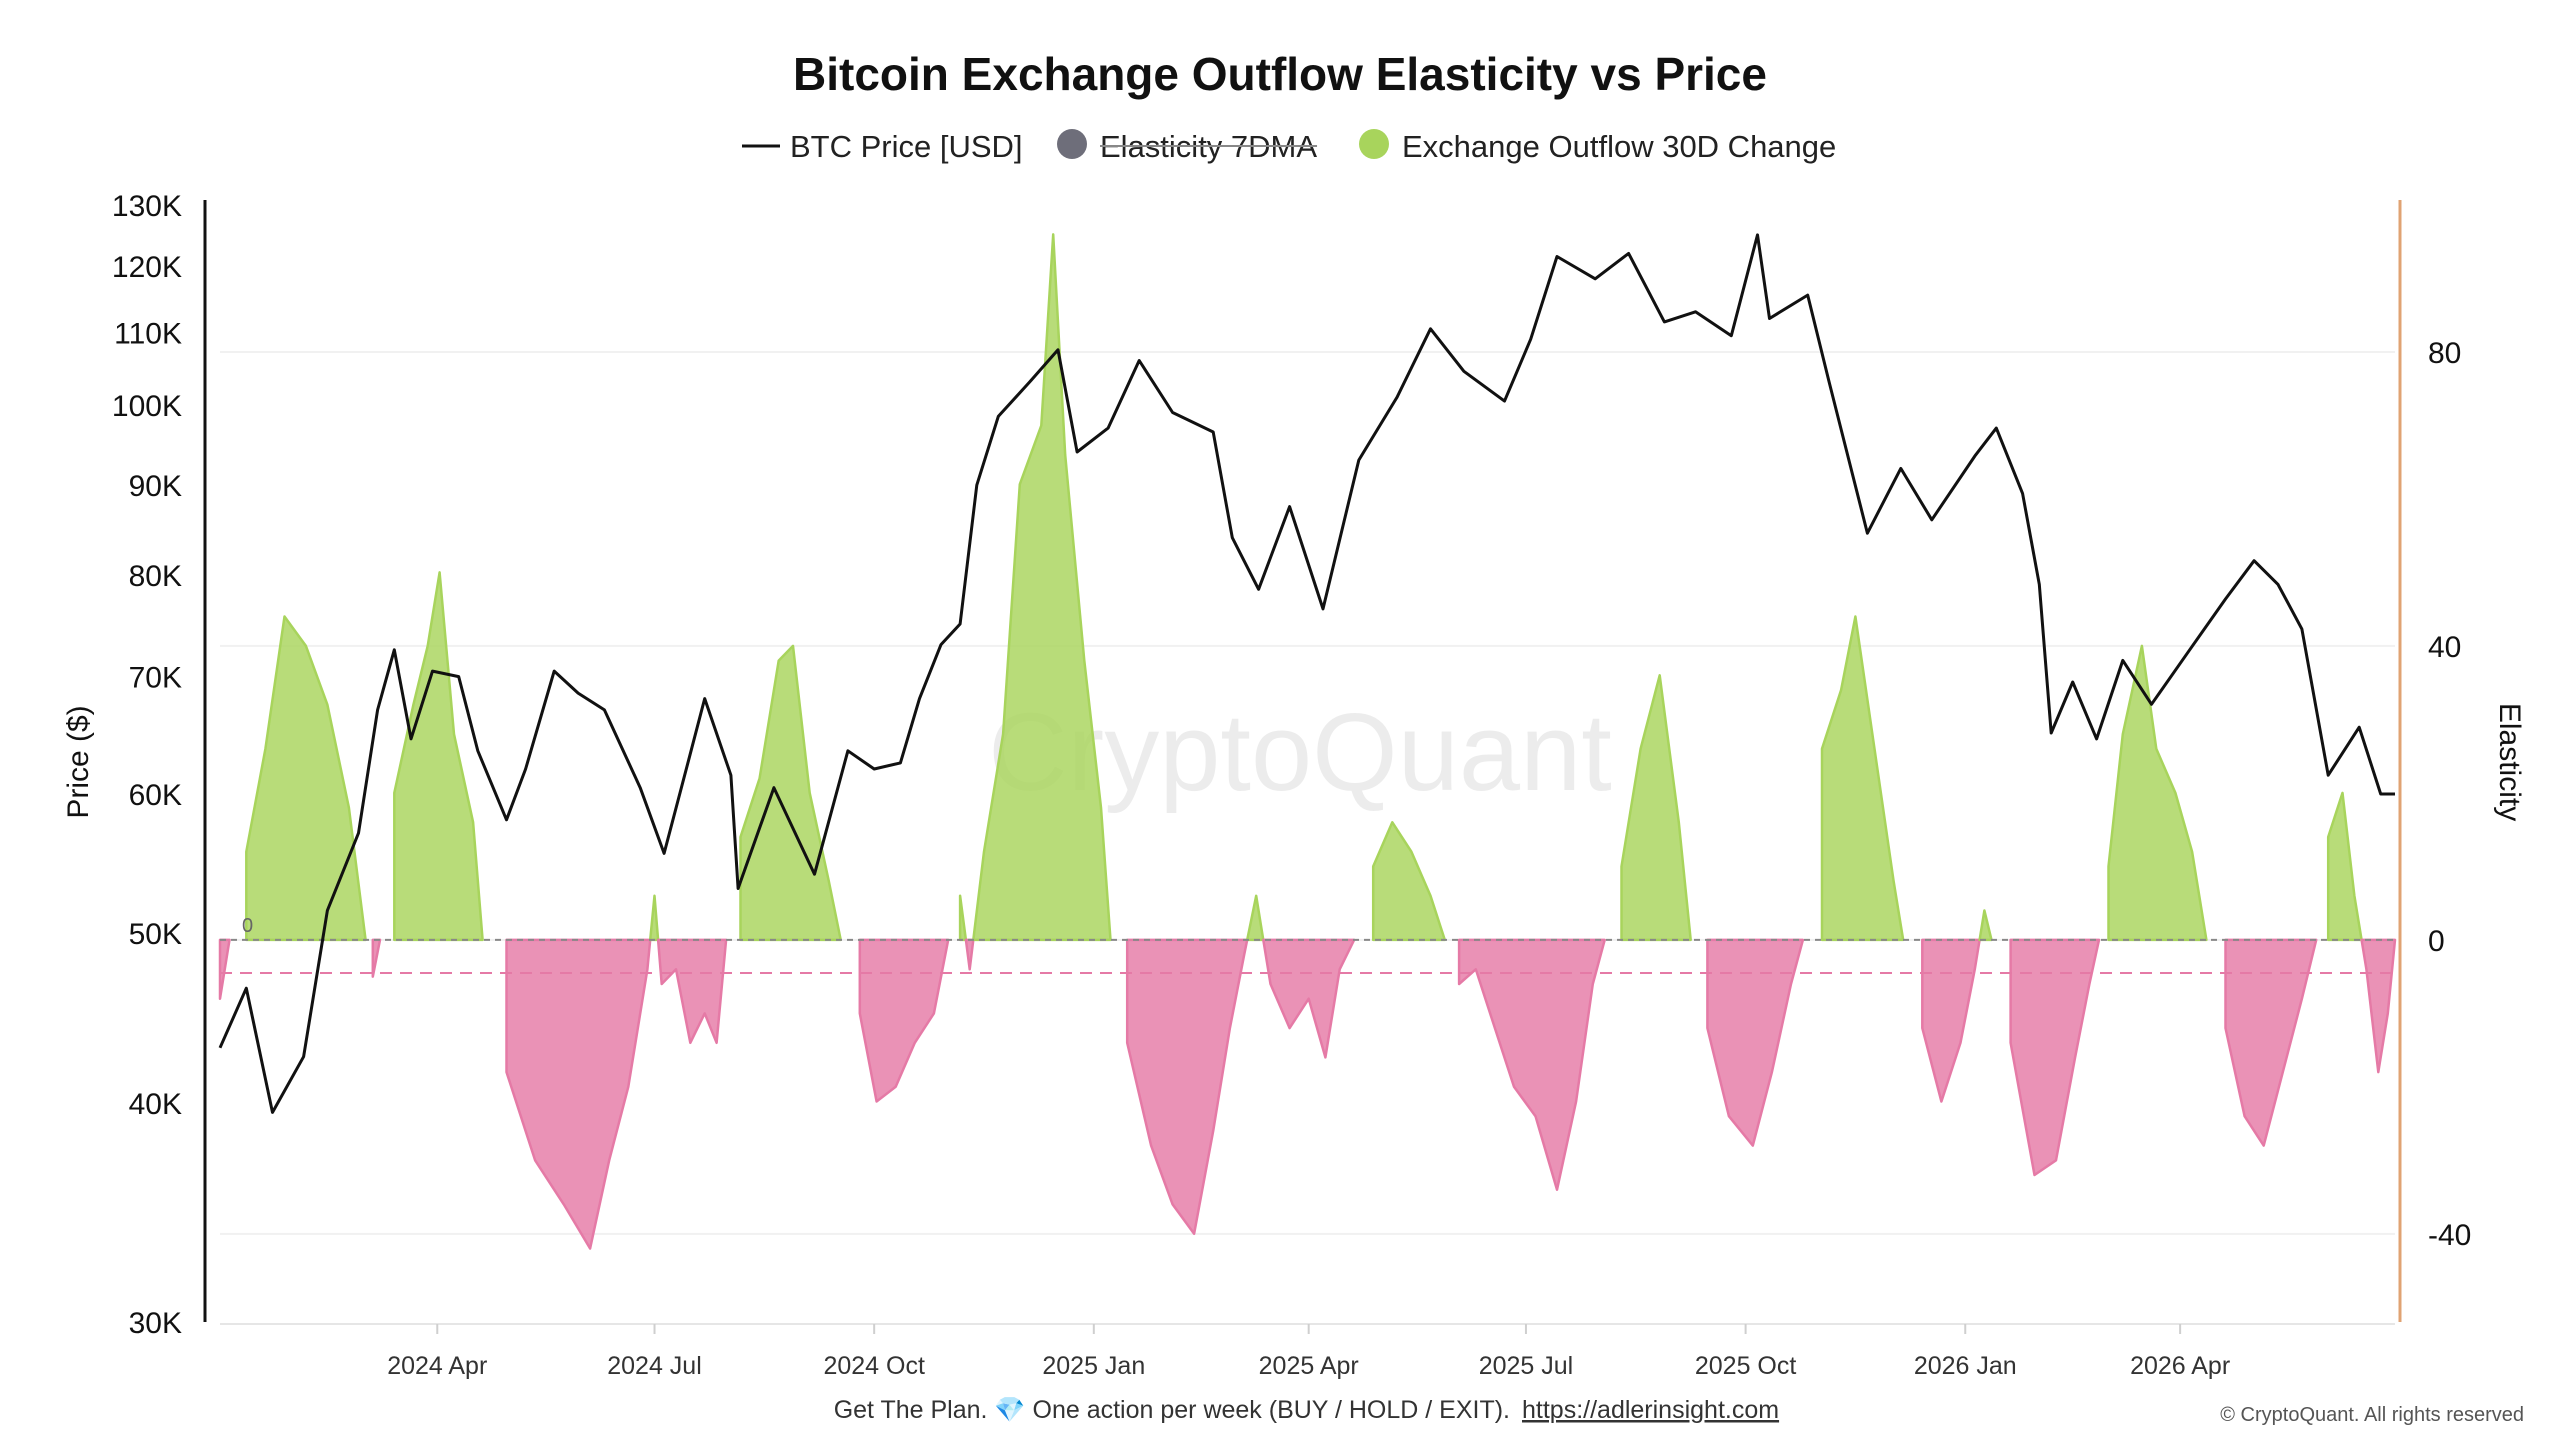 This screenshot has height=1440, width=2560. What do you see at coordinates (1746, 1366) in the screenshot?
I see `x-tick-6: 2025 Oct` at bounding box center [1746, 1366].